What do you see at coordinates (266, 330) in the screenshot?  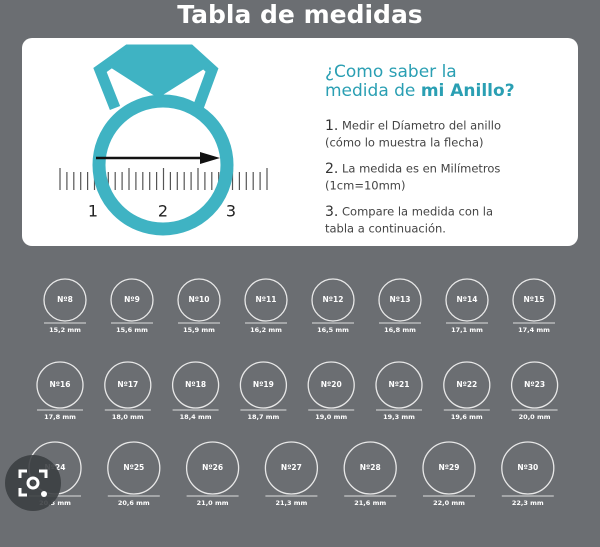 I see `ring-diameter: 16,2 mm` at bounding box center [266, 330].